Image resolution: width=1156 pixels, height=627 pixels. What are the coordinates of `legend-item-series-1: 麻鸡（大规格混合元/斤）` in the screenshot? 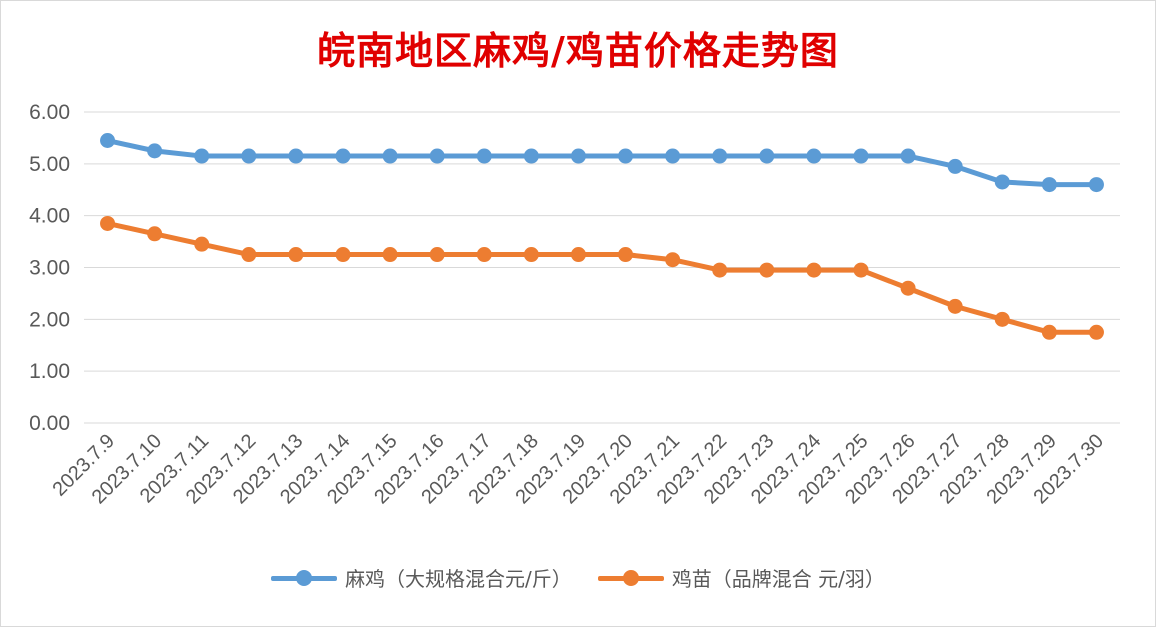 It's located at (421, 577).